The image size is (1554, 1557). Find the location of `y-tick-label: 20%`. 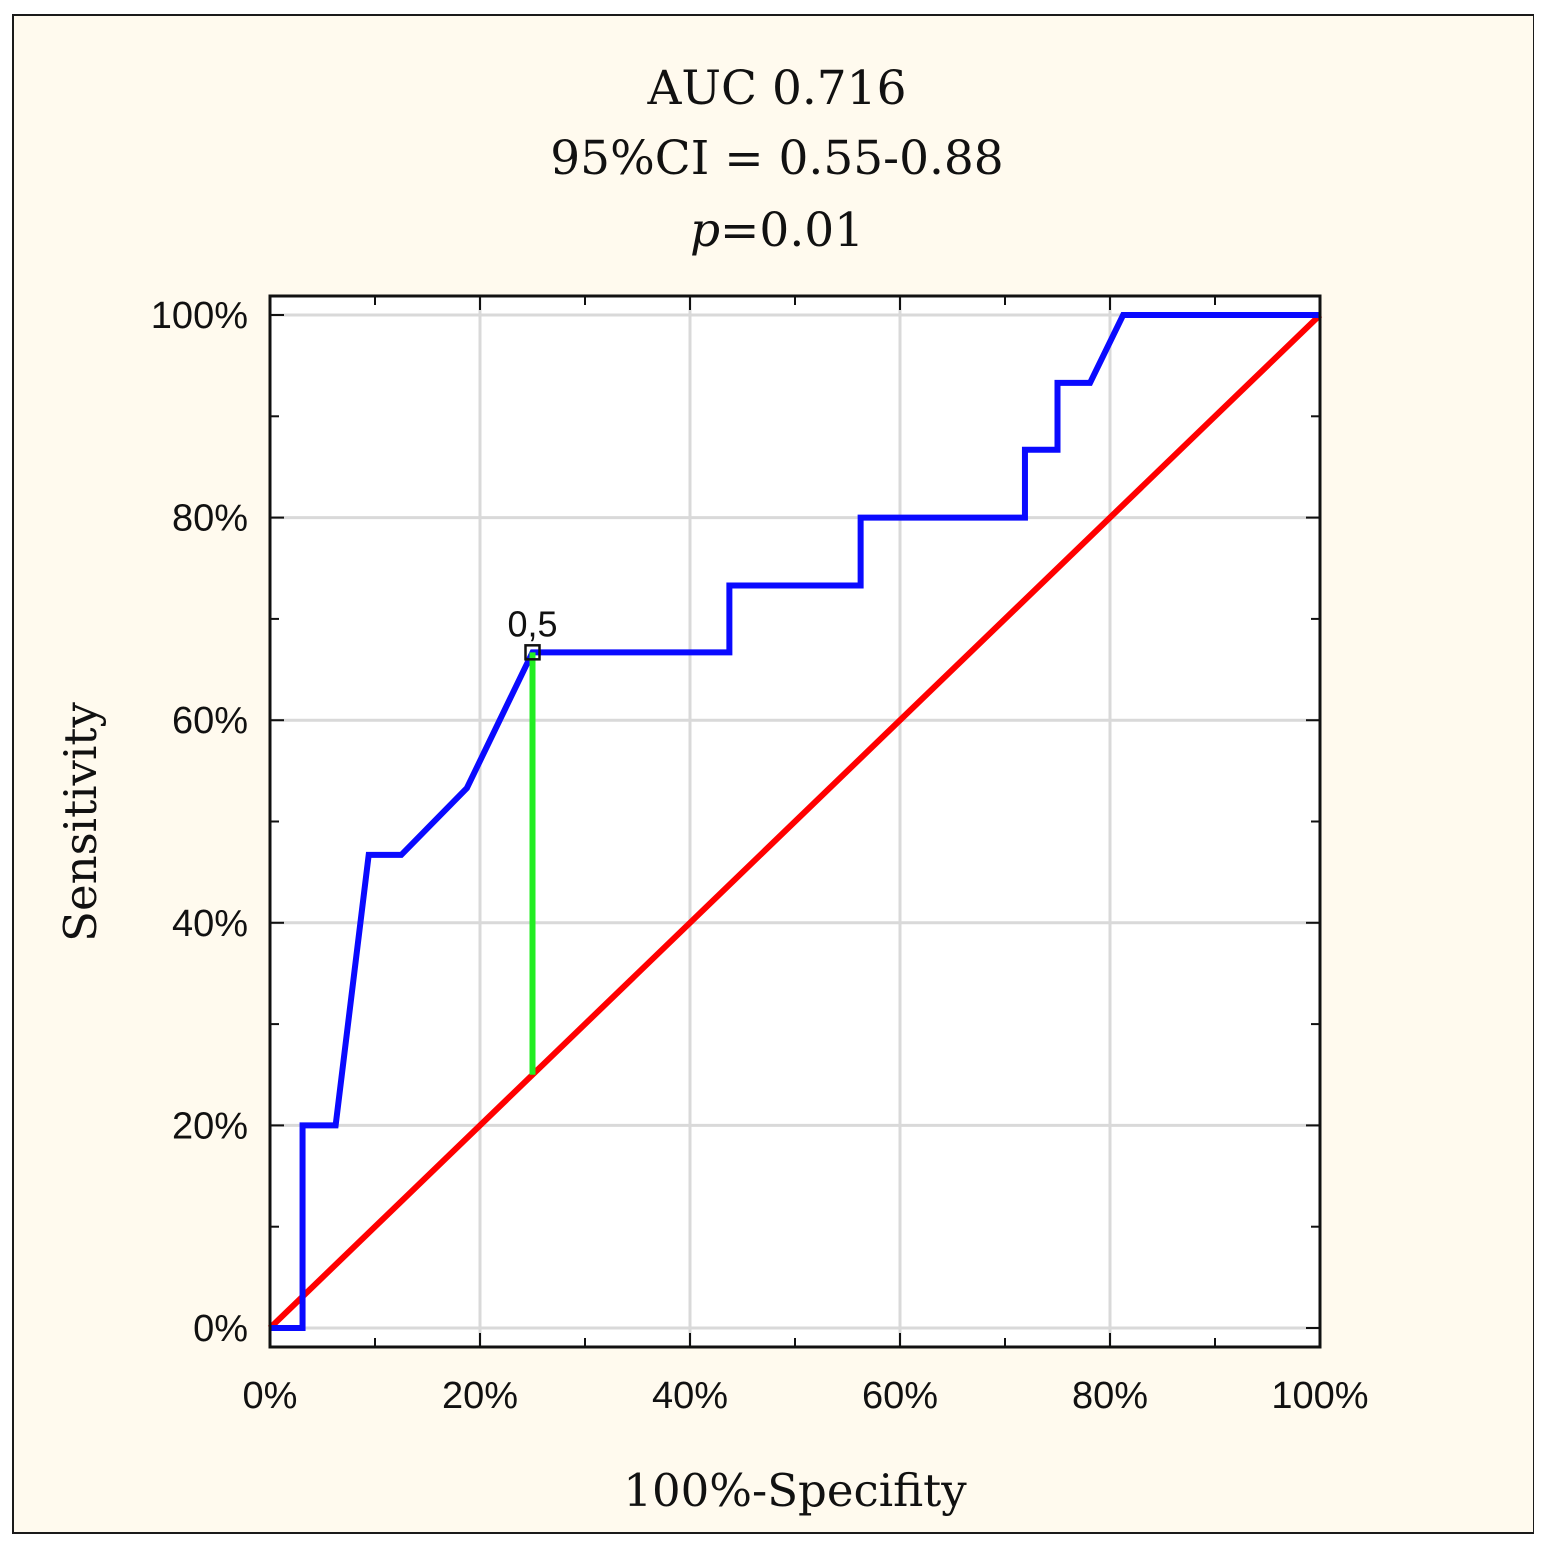

y-tick-label: 20% is located at coordinates (210, 1126).